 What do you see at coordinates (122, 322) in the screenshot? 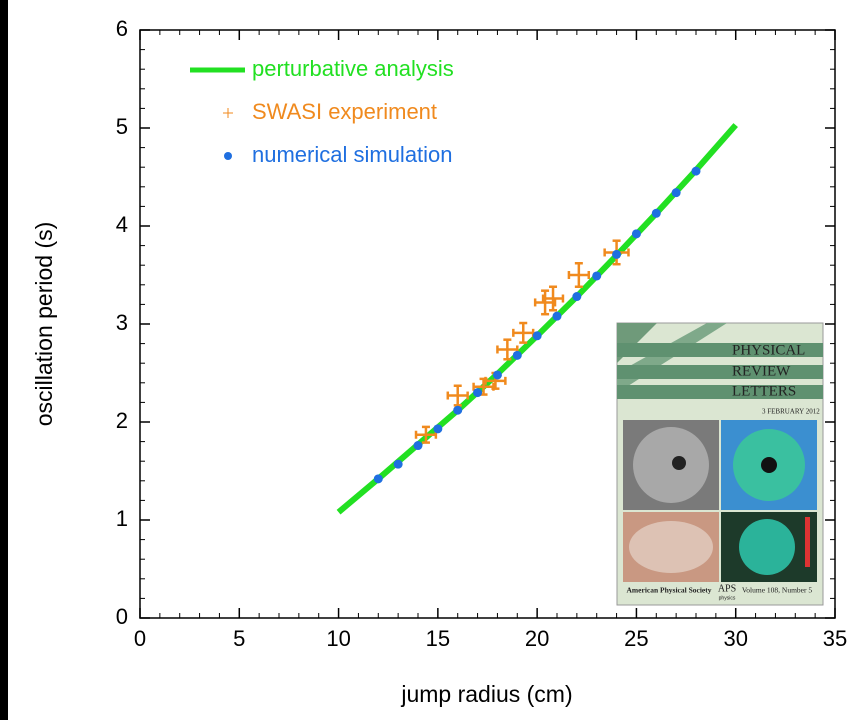
I see `y-tick-label: 3` at bounding box center [122, 322].